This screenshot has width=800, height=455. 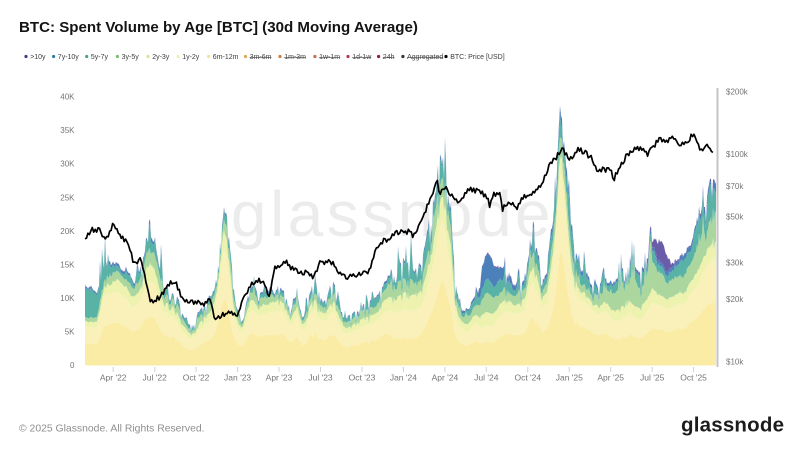 What do you see at coordinates (735, 186) in the screenshot?
I see `svg-text: $70k` at bounding box center [735, 186].